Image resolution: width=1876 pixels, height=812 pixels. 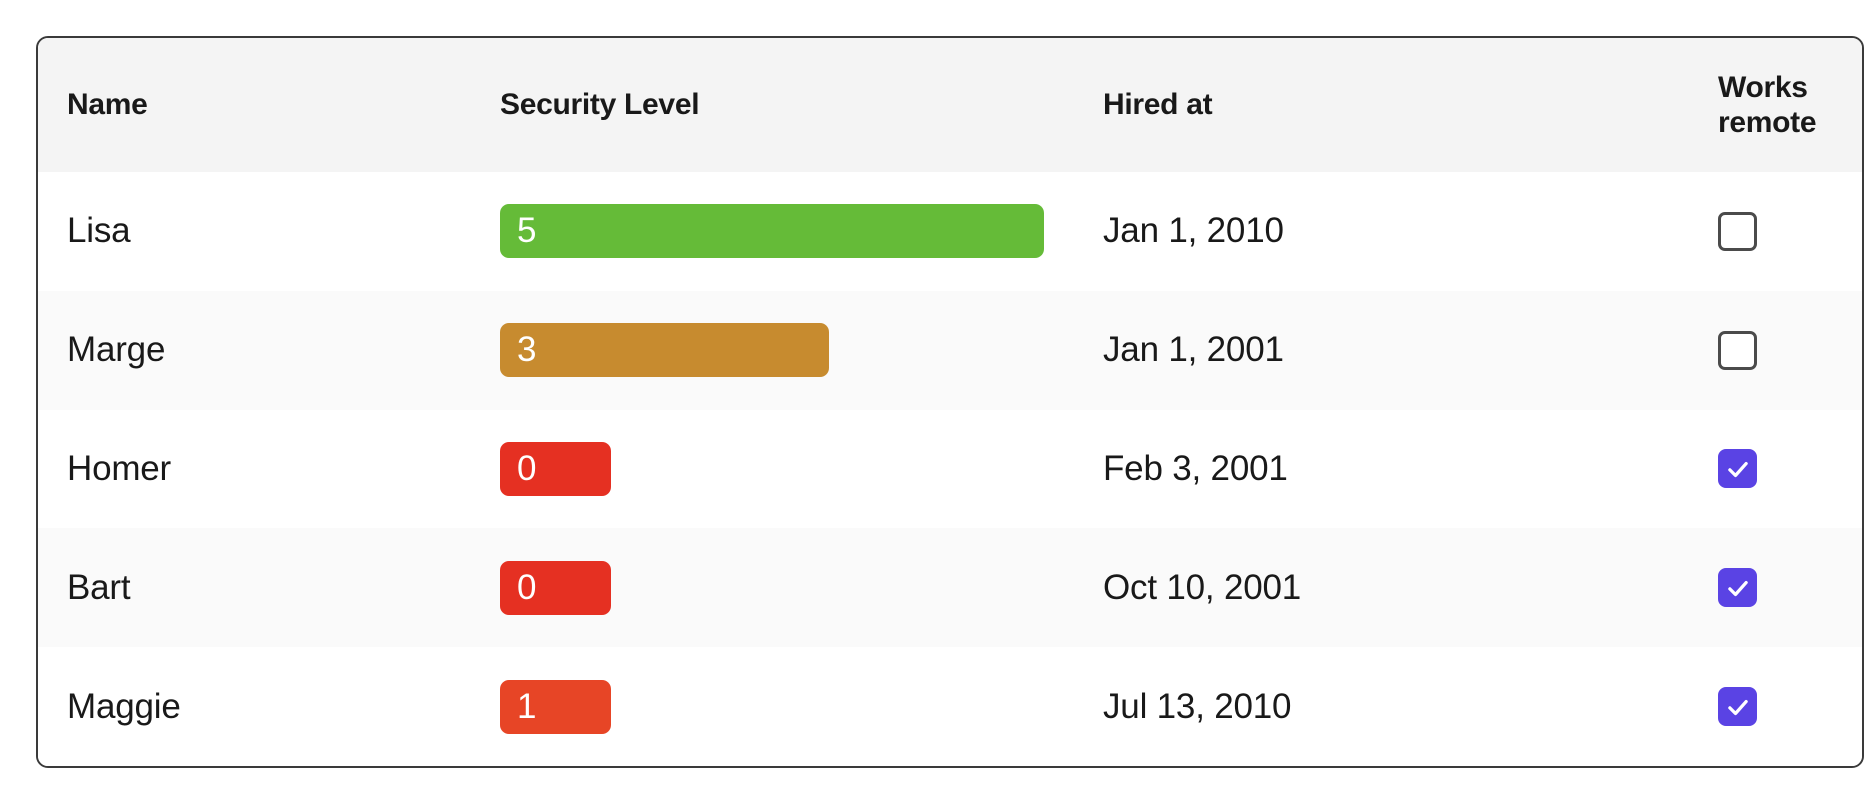 I want to click on table-row: Maggie 1 Jul 13, 2010, so click(x=950, y=706).